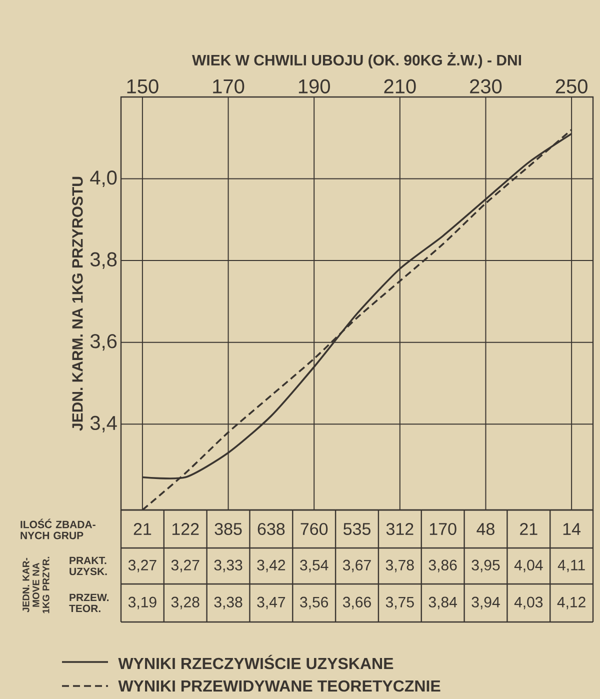 This screenshot has width=600, height=699. What do you see at coordinates (314, 603) in the screenshot?
I see `text: 3,56` at bounding box center [314, 603].